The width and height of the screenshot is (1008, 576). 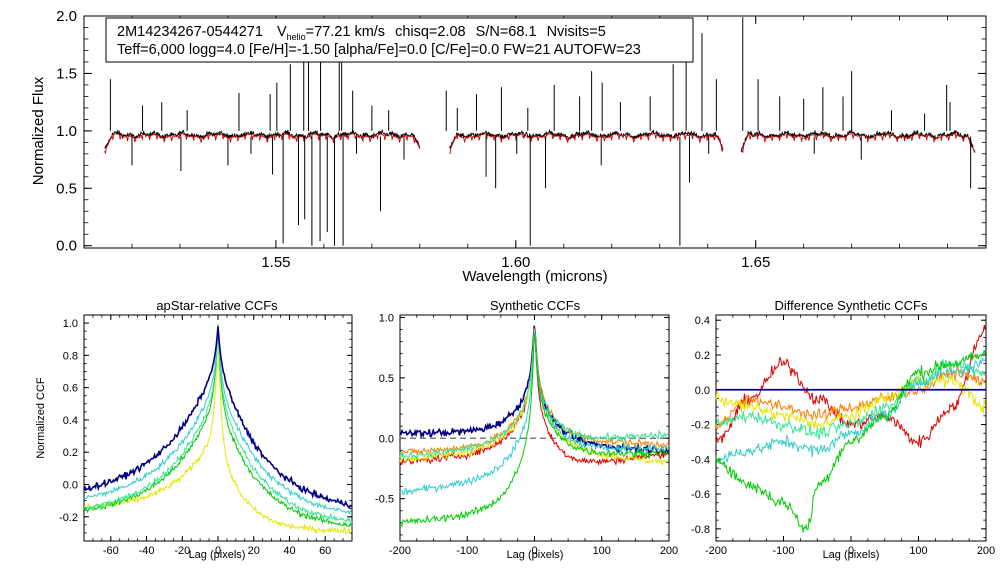 I want to click on ccf_difference-ytick-label: 0.0, so click(x=702, y=391).